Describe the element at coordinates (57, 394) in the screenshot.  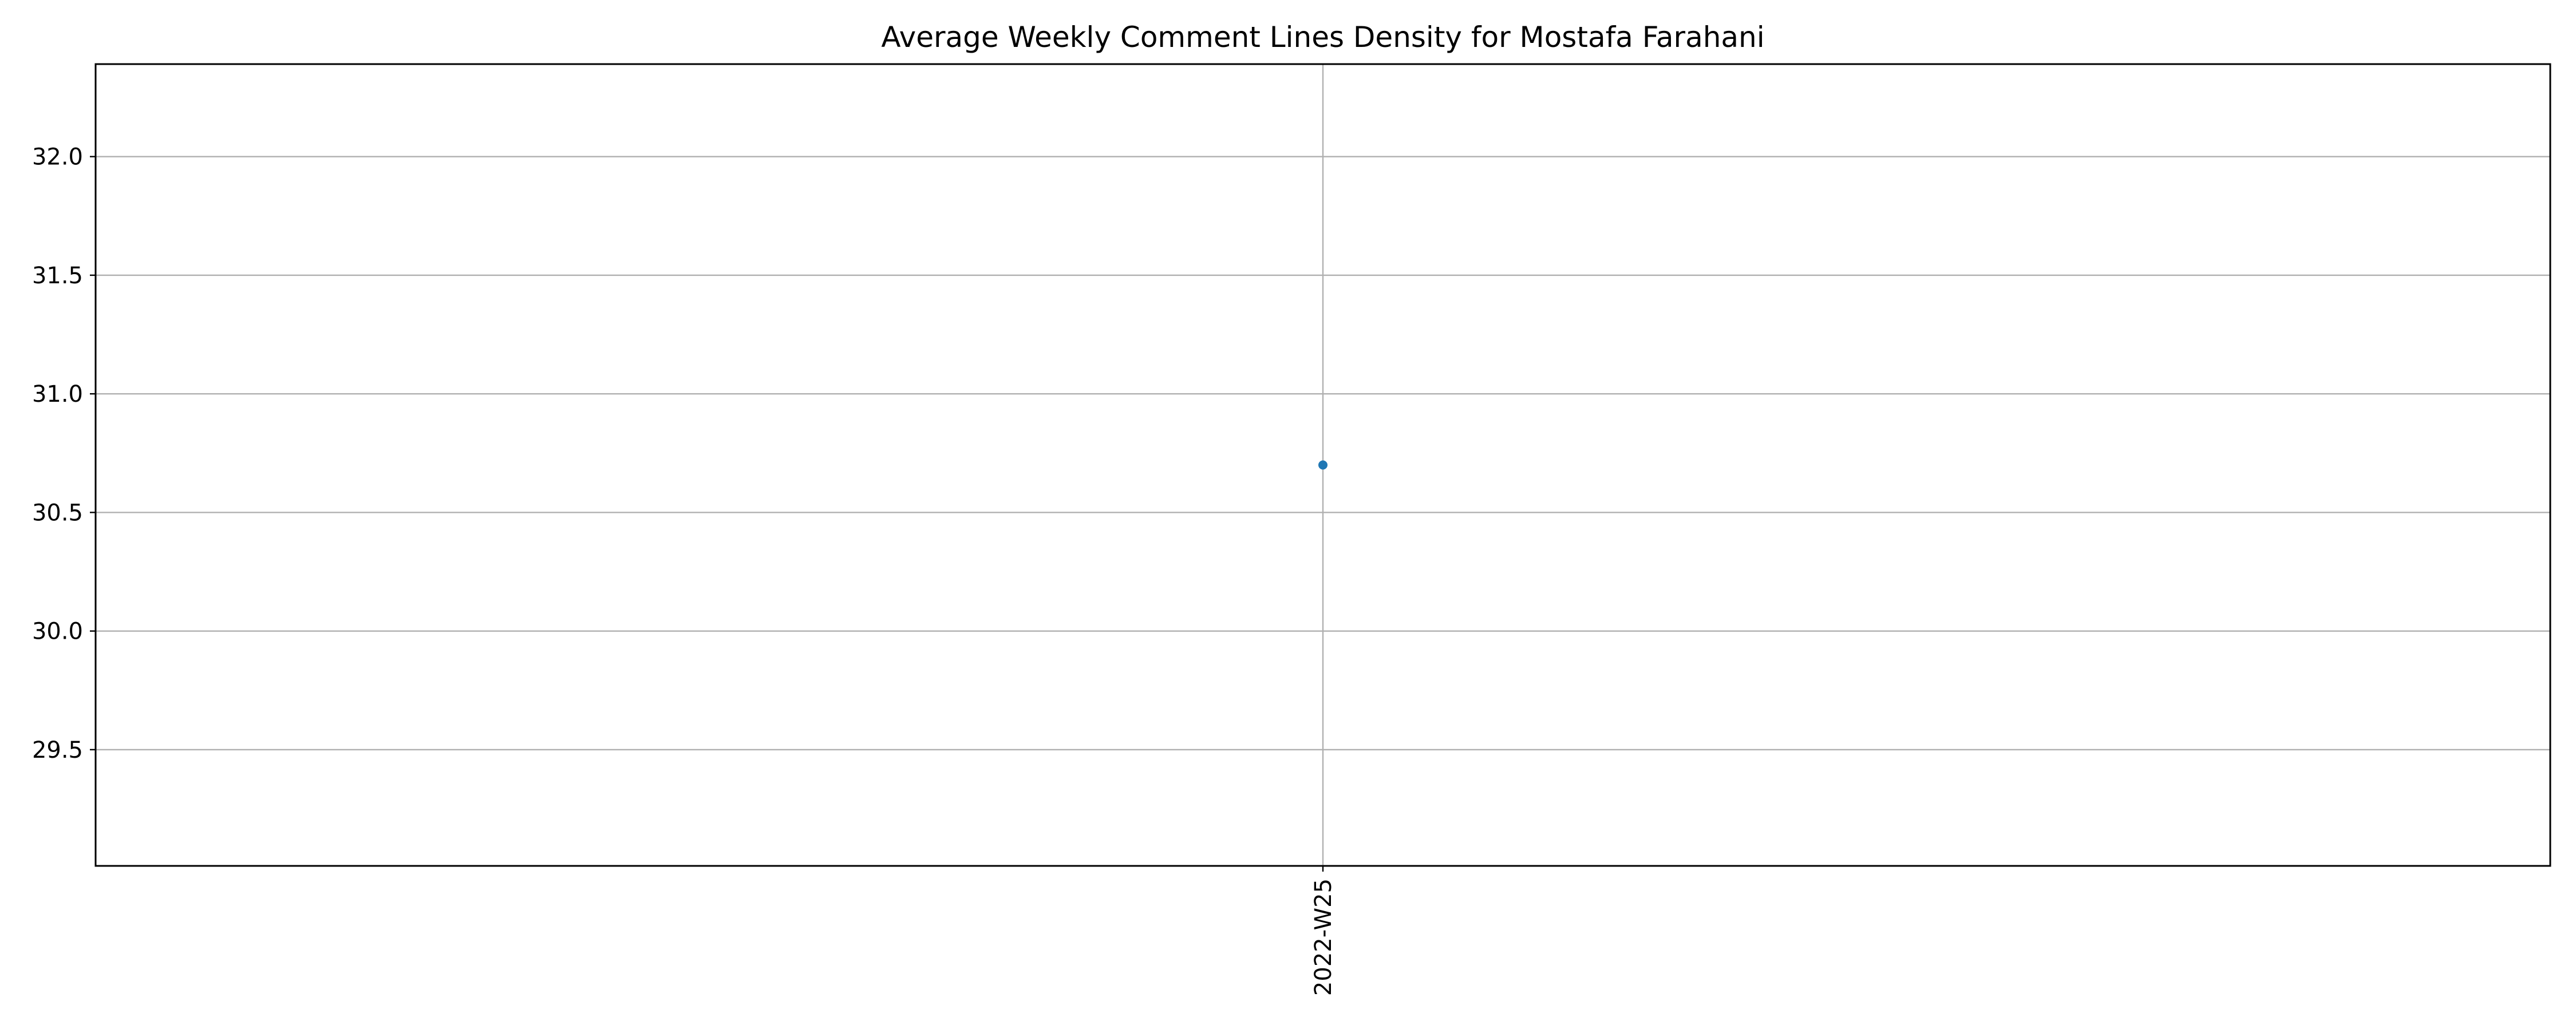
I see `y-tick-label: 31.0` at that location.